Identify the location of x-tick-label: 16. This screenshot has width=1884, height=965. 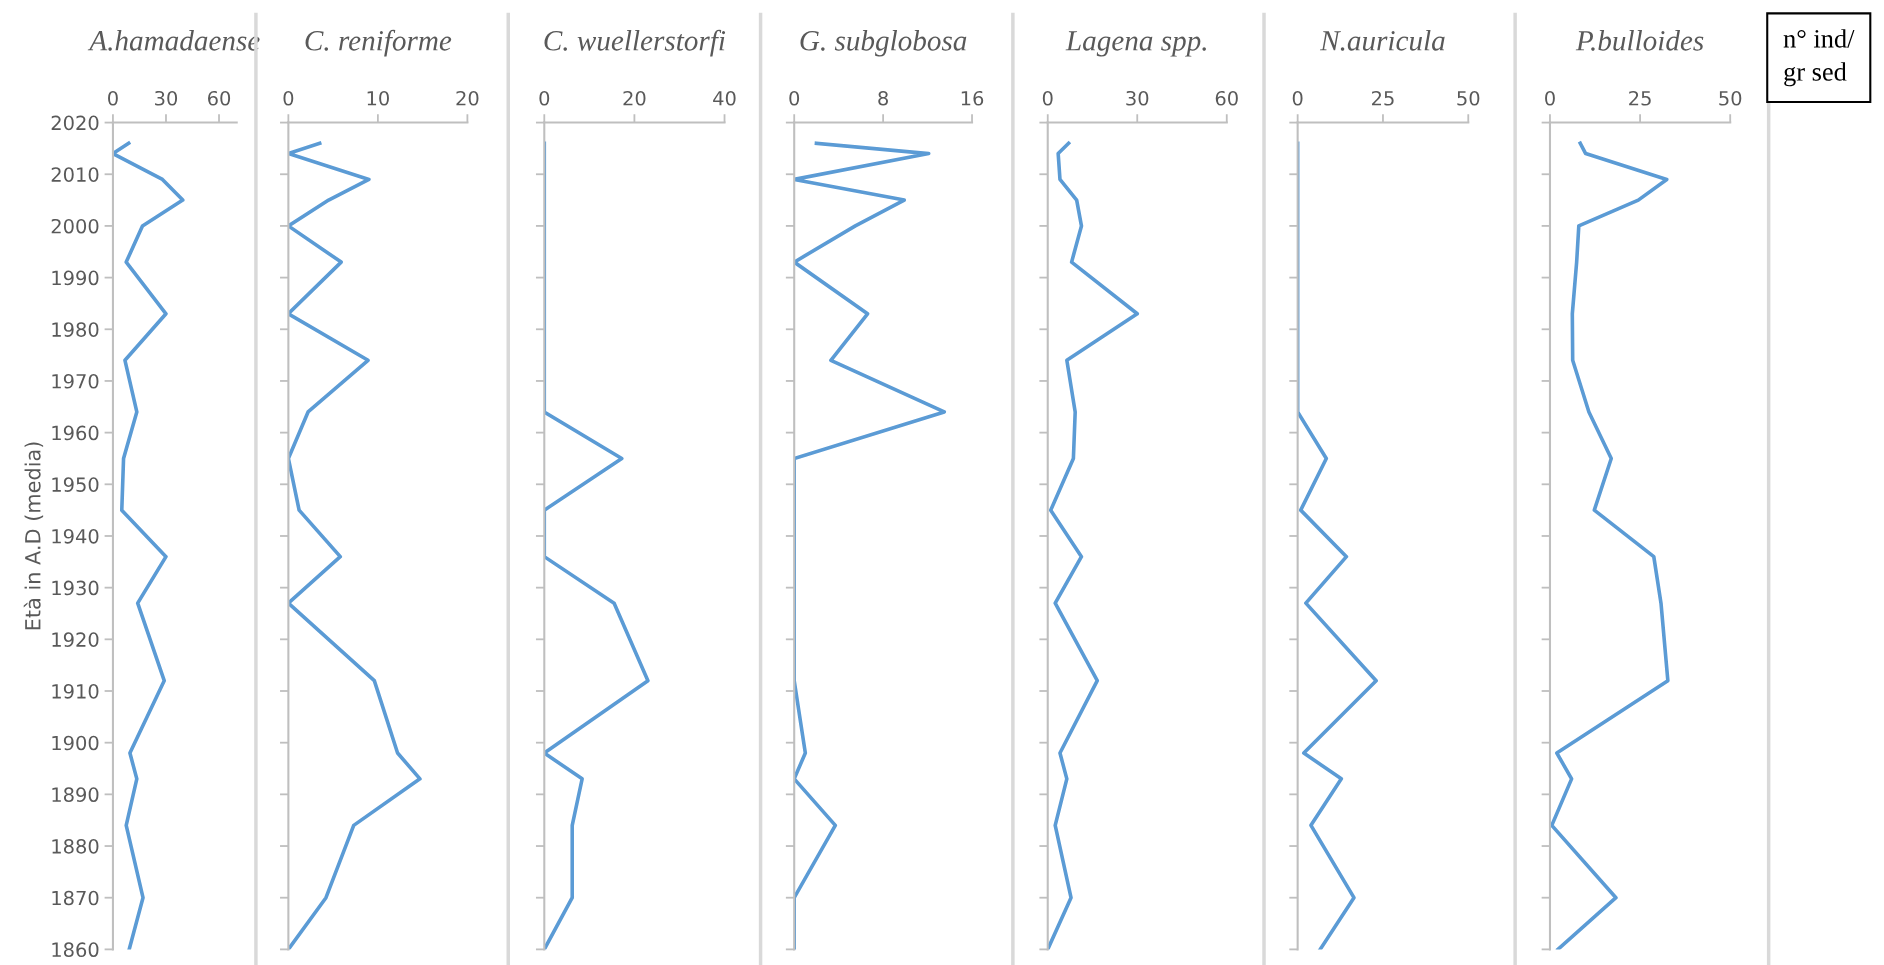
(972, 98).